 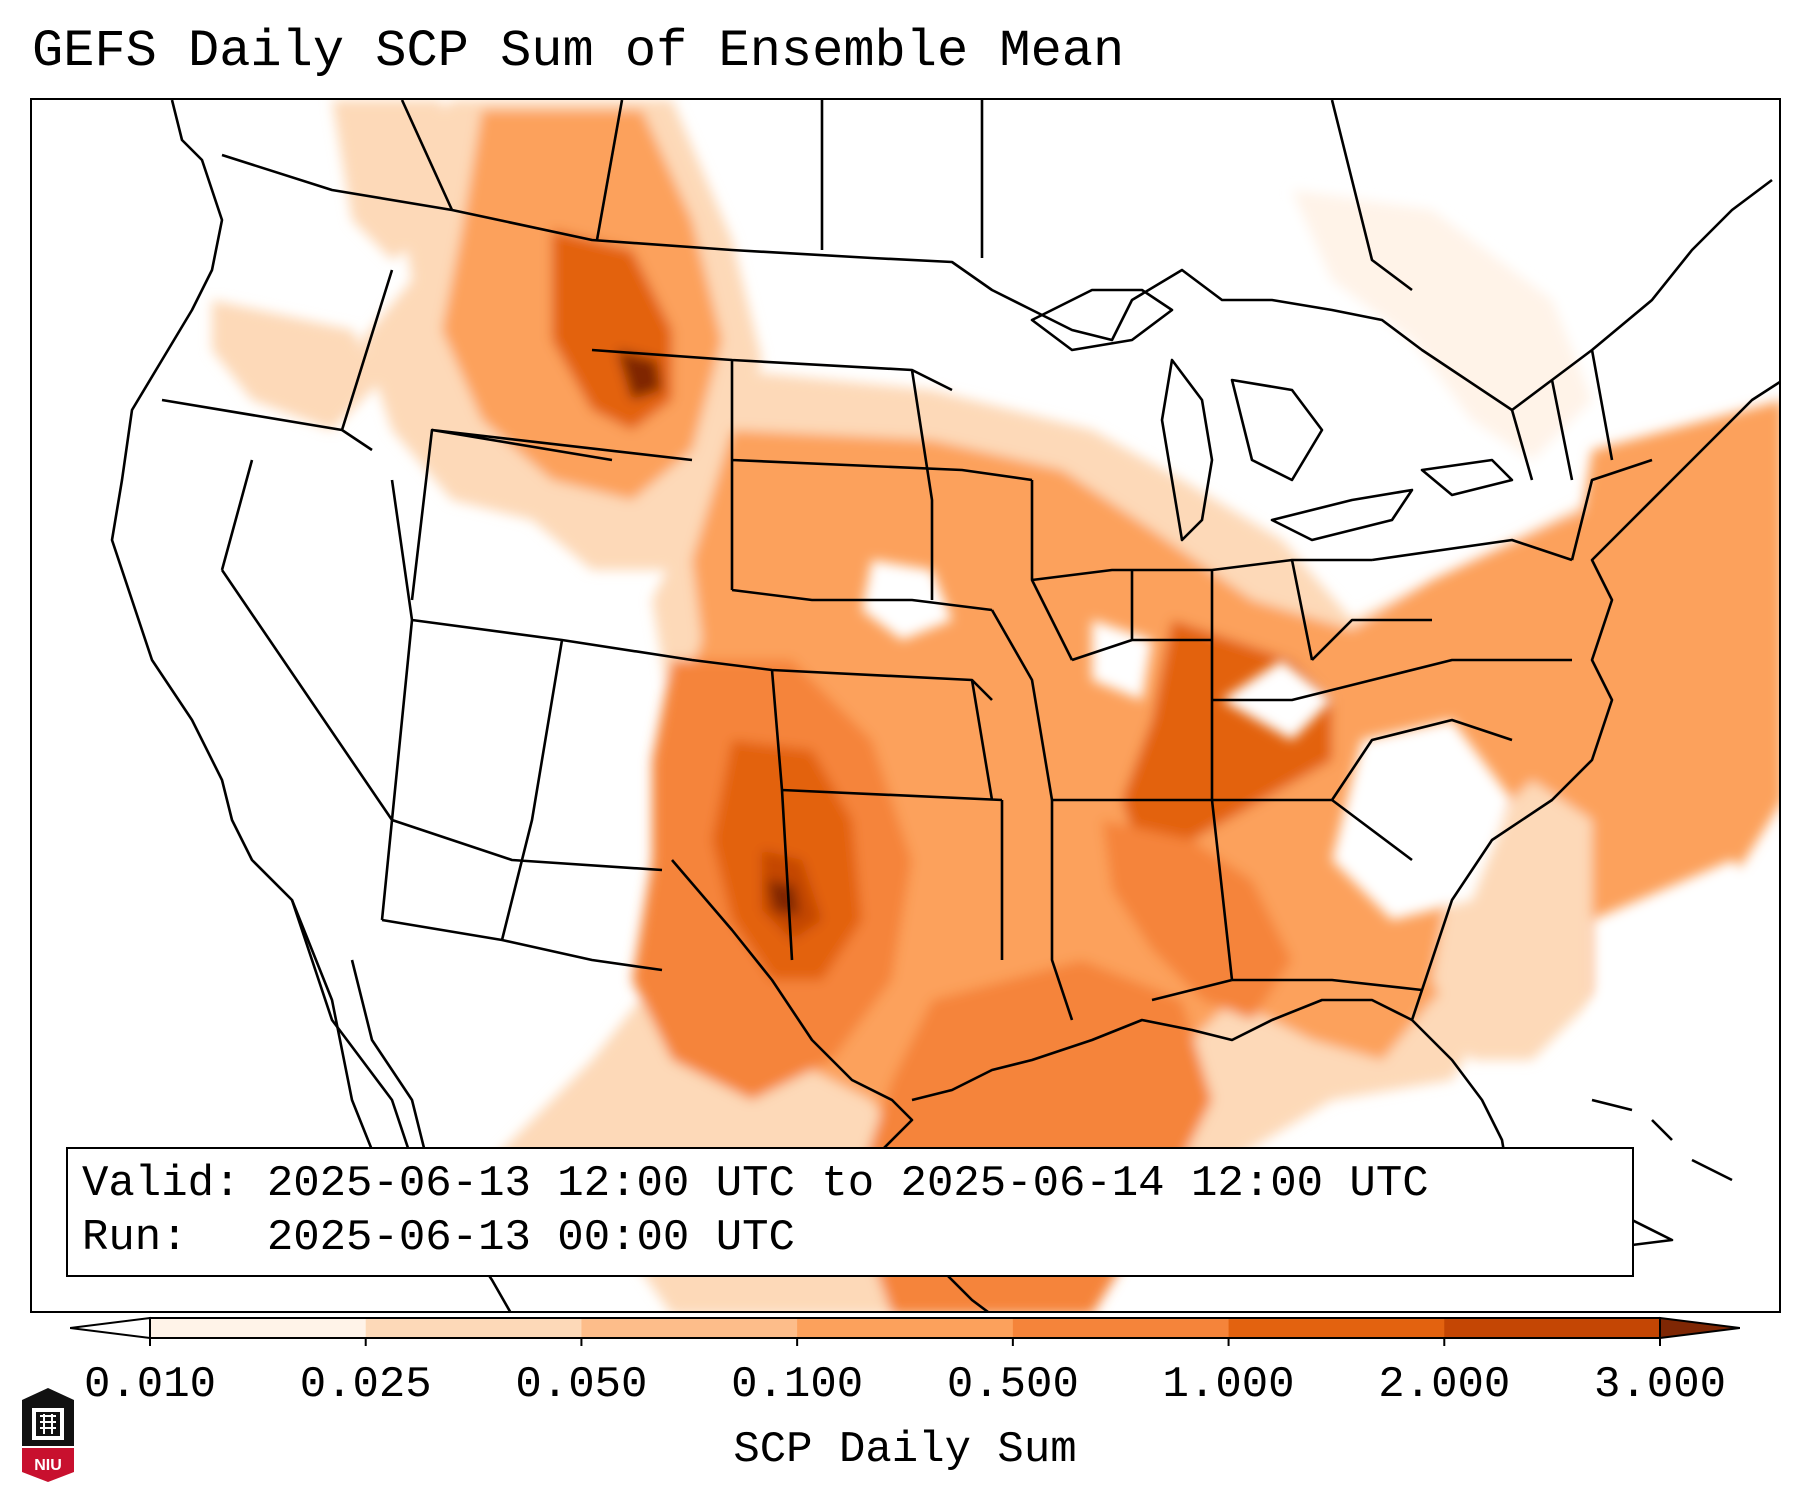 What do you see at coordinates (297, 365) in the screenshot?
I see `scp-area-oregon` at bounding box center [297, 365].